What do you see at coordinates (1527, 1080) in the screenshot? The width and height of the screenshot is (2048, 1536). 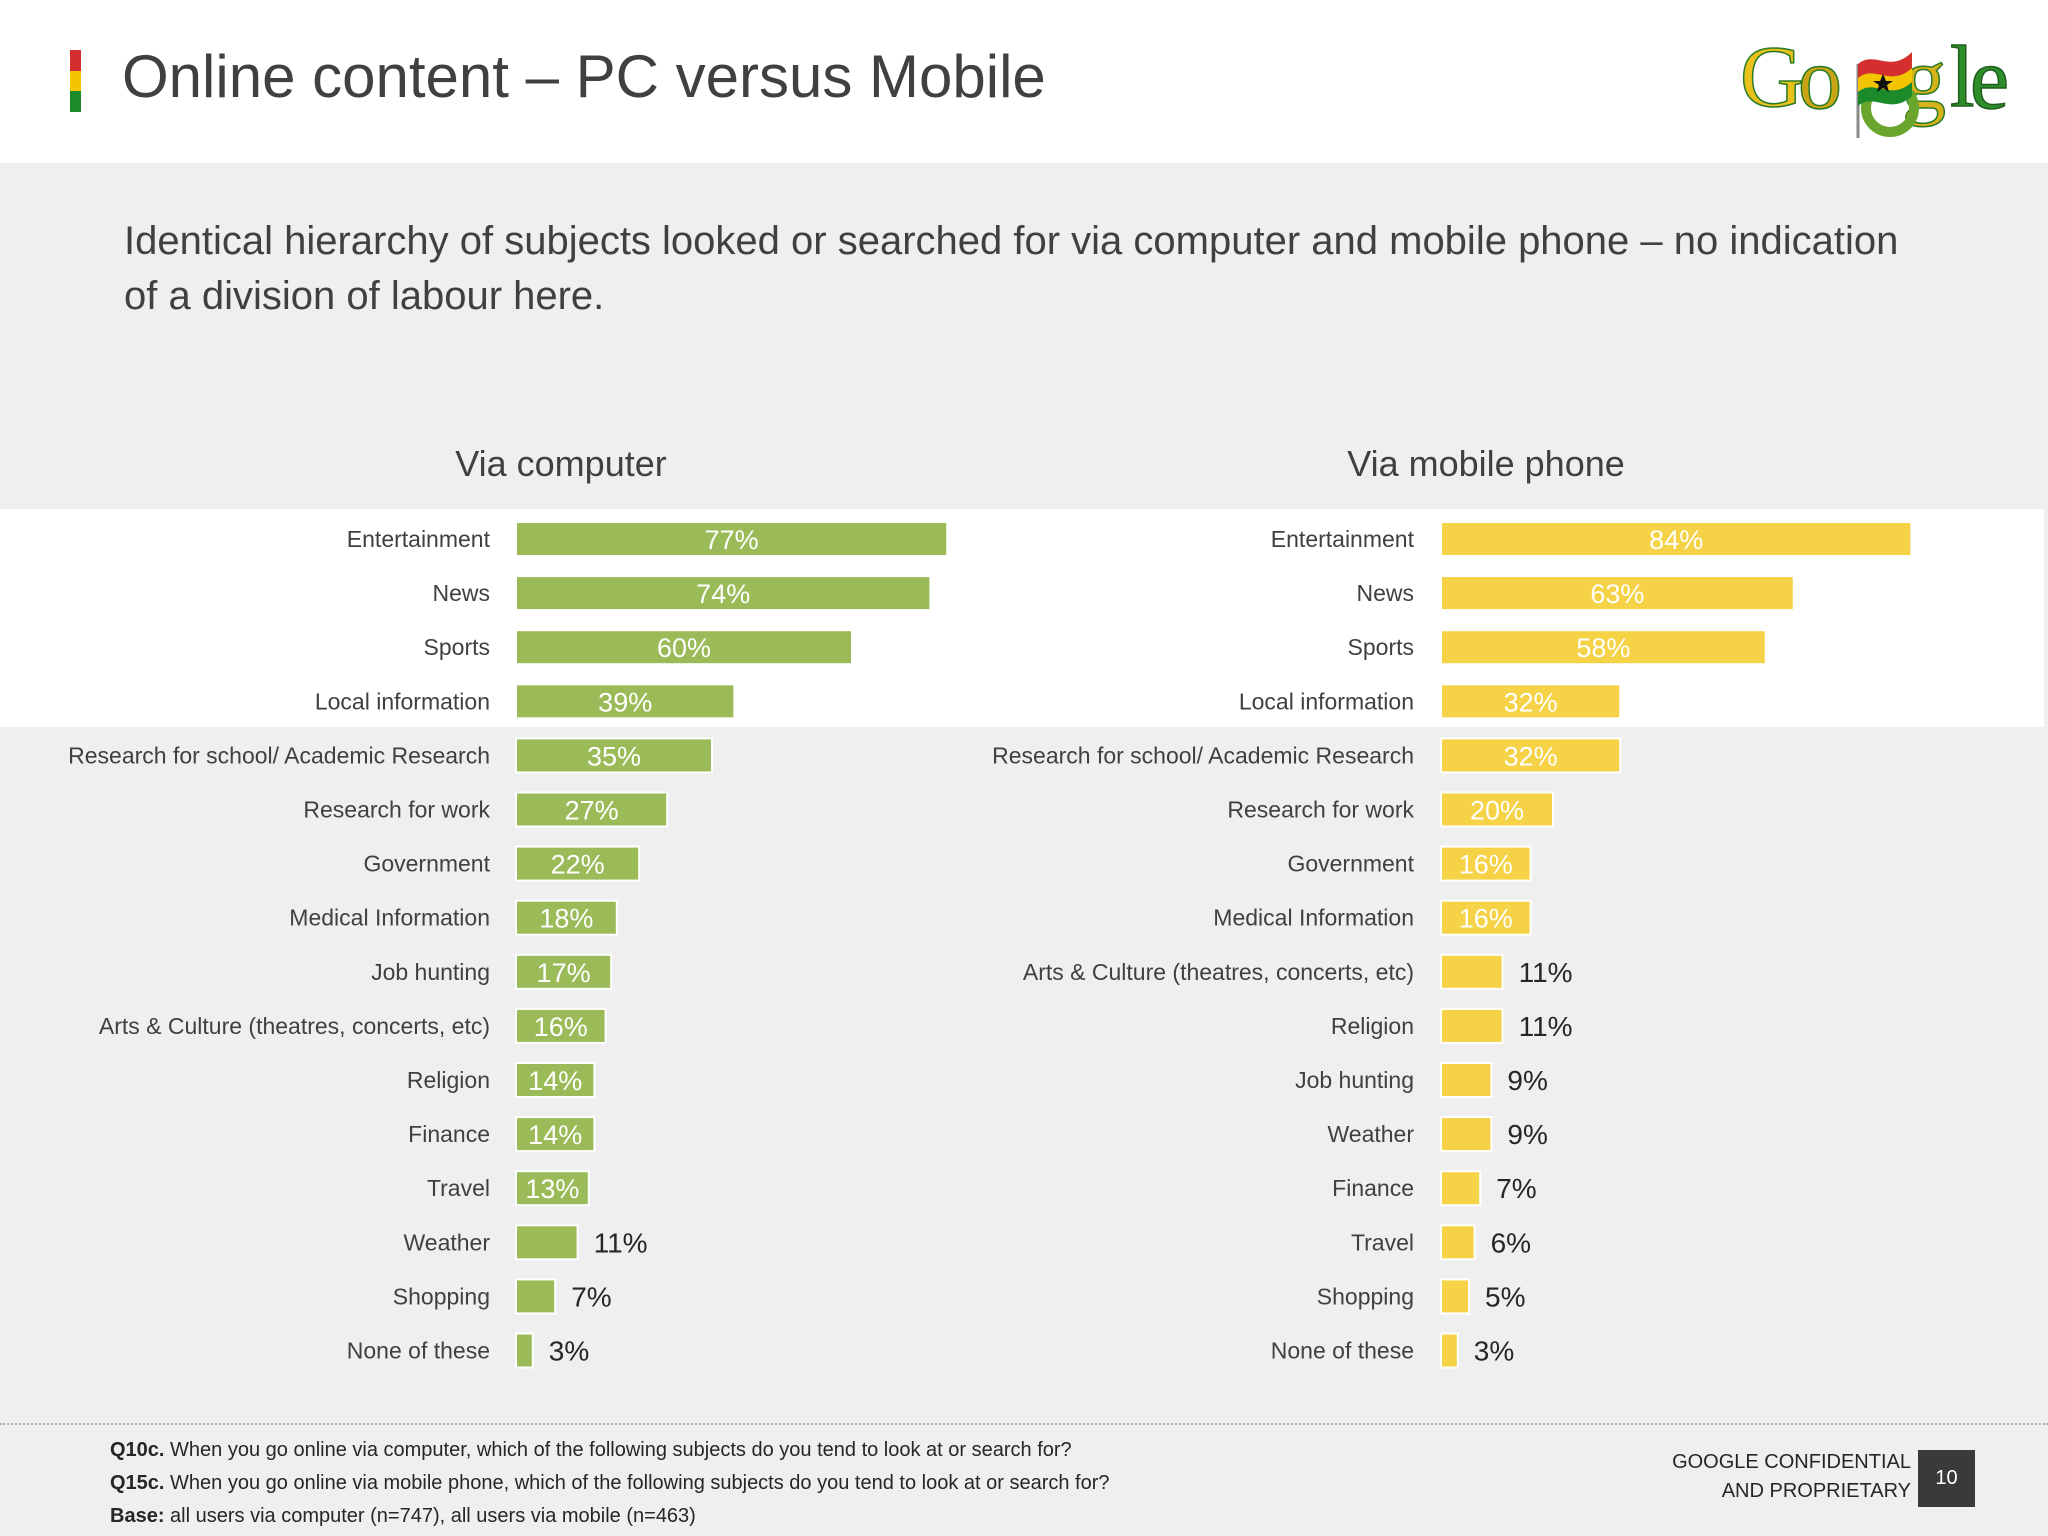 I see `mobile-value-label: 9%` at bounding box center [1527, 1080].